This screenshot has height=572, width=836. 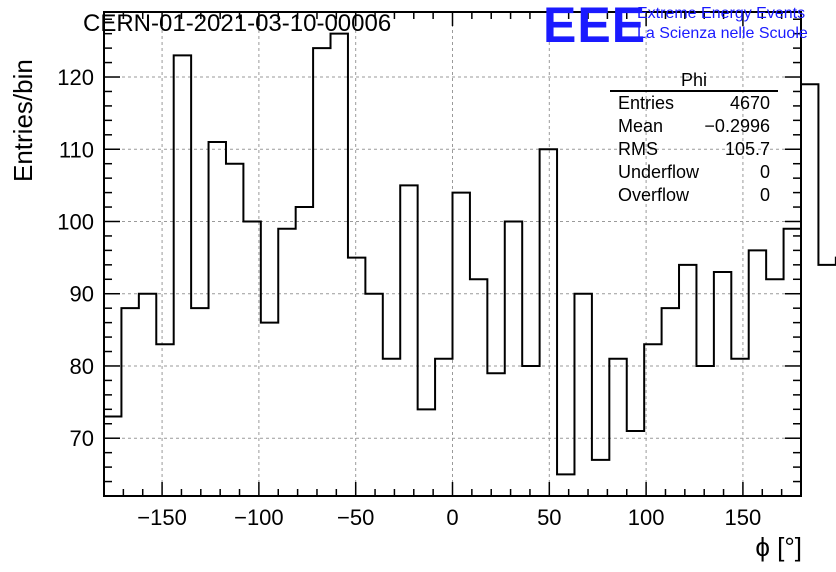 What do you see at coordinates (659, 172) in the screenshot?
I see `stats-label: Underflow` at bounding box center [659, 172].